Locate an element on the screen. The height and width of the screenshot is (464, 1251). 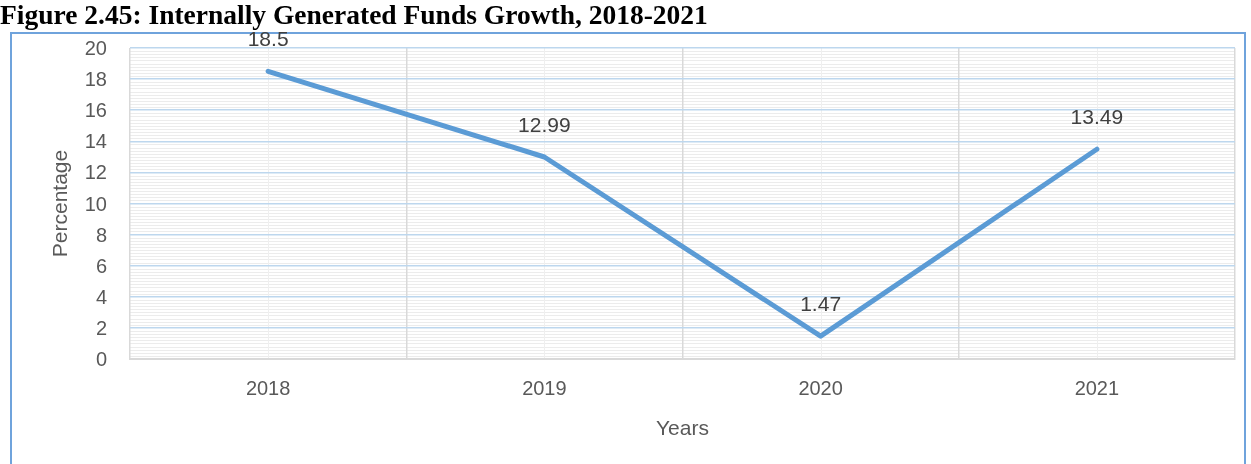
x-tick-label: 2019 is located at coordinates (544, 387).